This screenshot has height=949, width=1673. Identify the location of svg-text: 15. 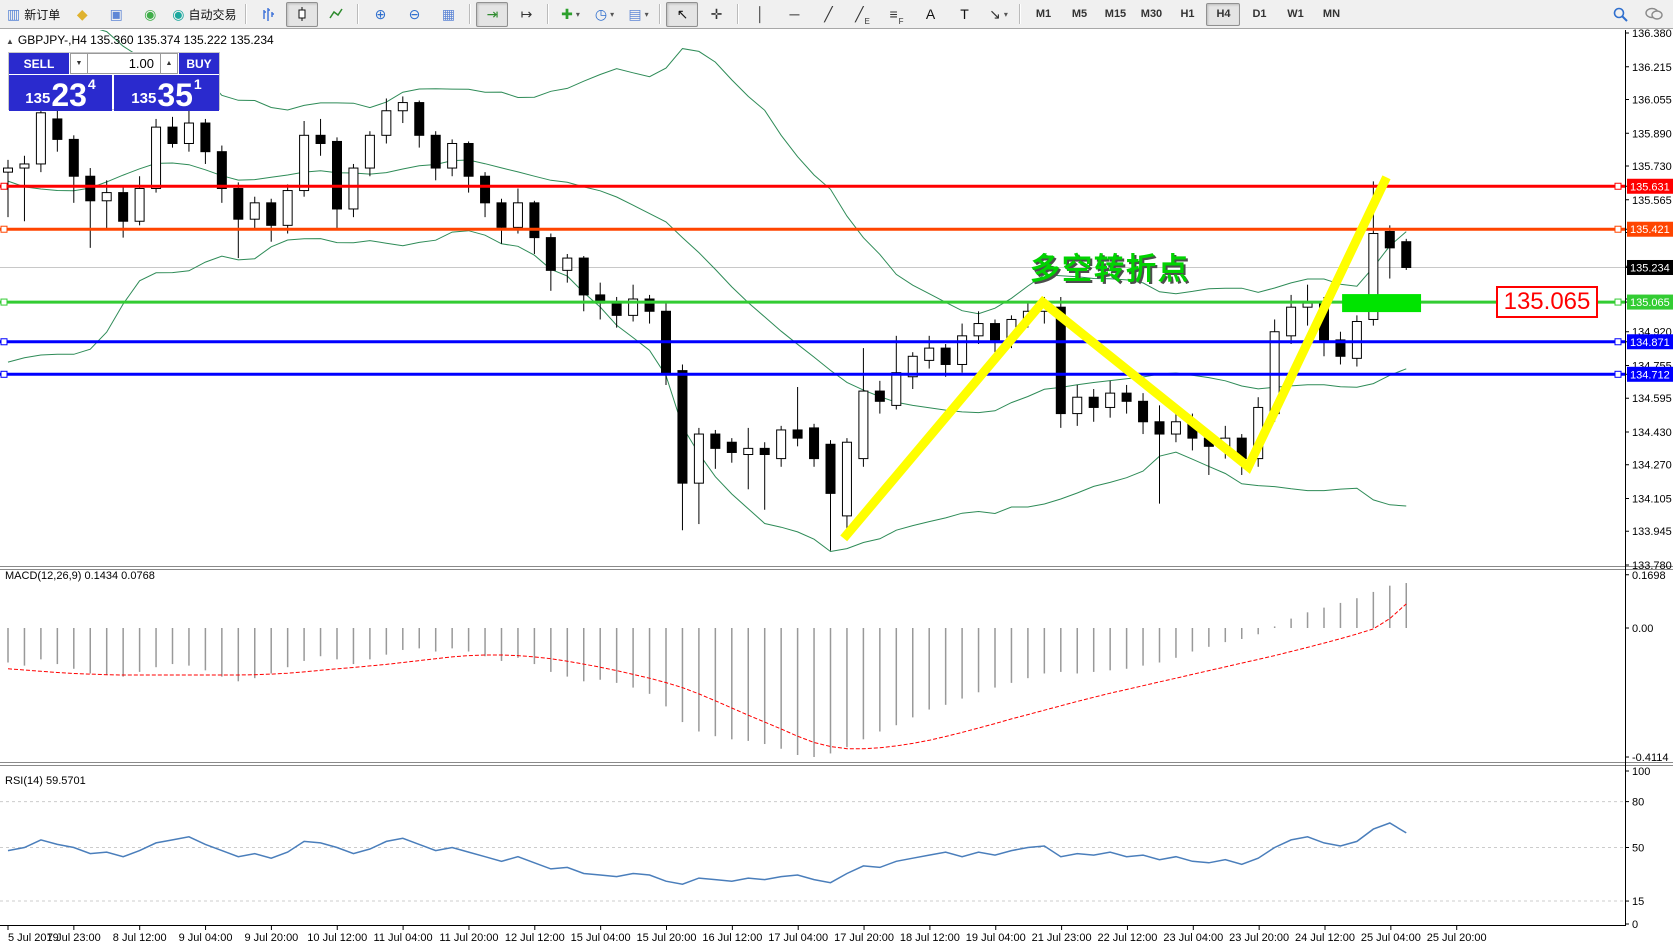
(1638, 902).